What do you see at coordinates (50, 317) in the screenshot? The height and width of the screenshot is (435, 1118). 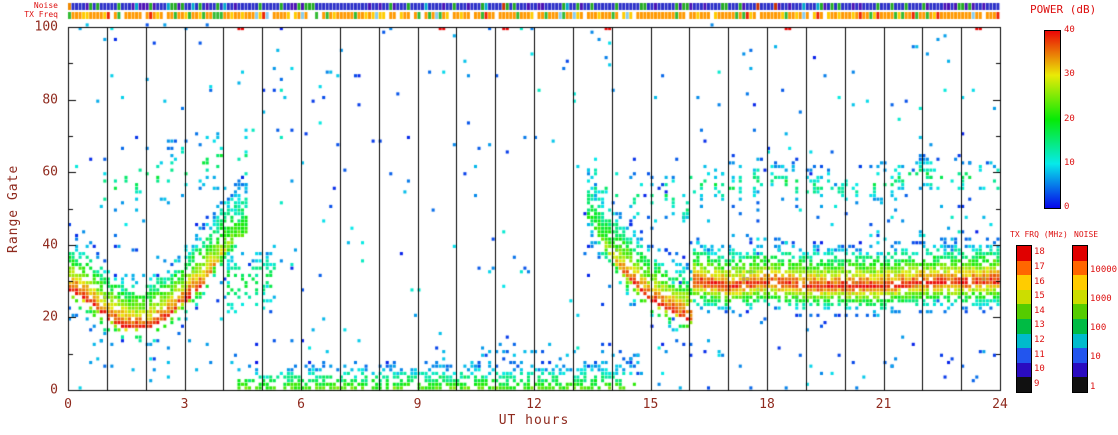 I see `y-tick-label: 20` at bounding box center [50, 317].